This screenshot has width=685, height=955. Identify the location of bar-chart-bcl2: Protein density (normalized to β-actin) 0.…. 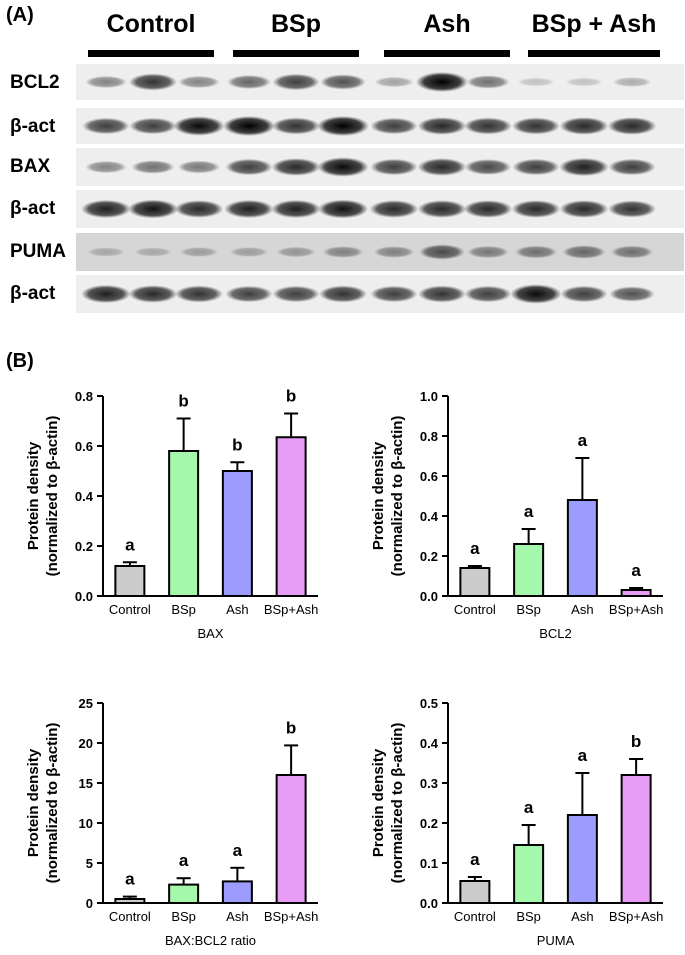
(512, 513).